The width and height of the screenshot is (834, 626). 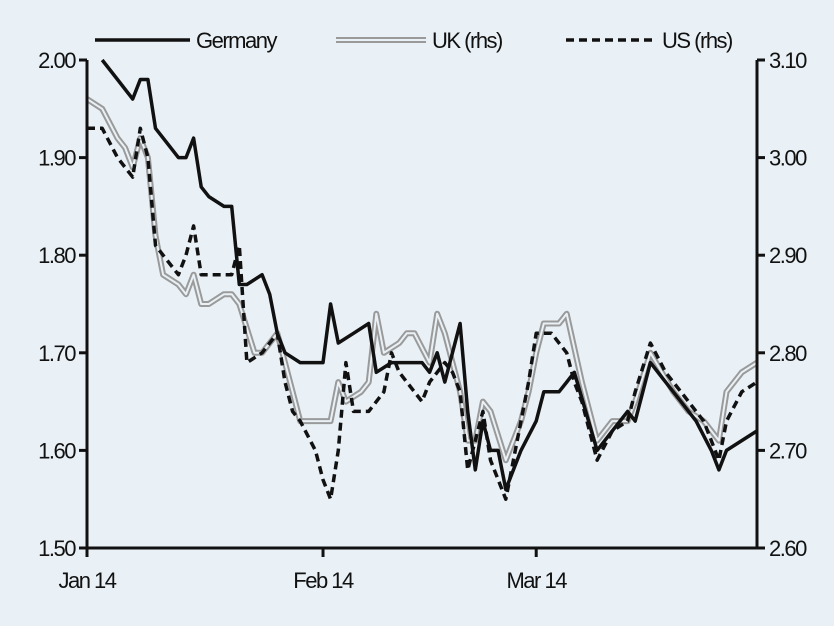 What do you see at coordinates (57, 255) in the screenshot?
I see `left-y-tick-label: 1.80` at bounding box center [57, 255].